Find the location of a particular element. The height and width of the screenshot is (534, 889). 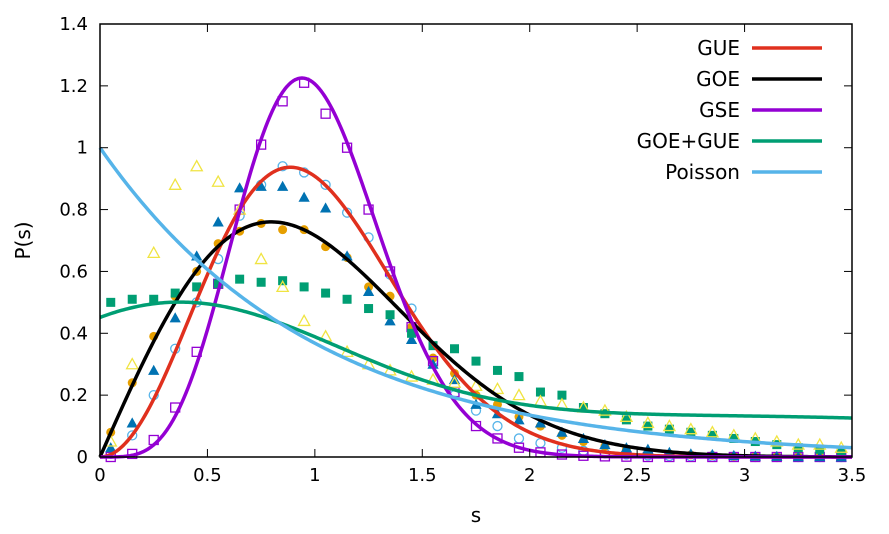

y-axis-title: P(s) is located at coordinates (23, 240).